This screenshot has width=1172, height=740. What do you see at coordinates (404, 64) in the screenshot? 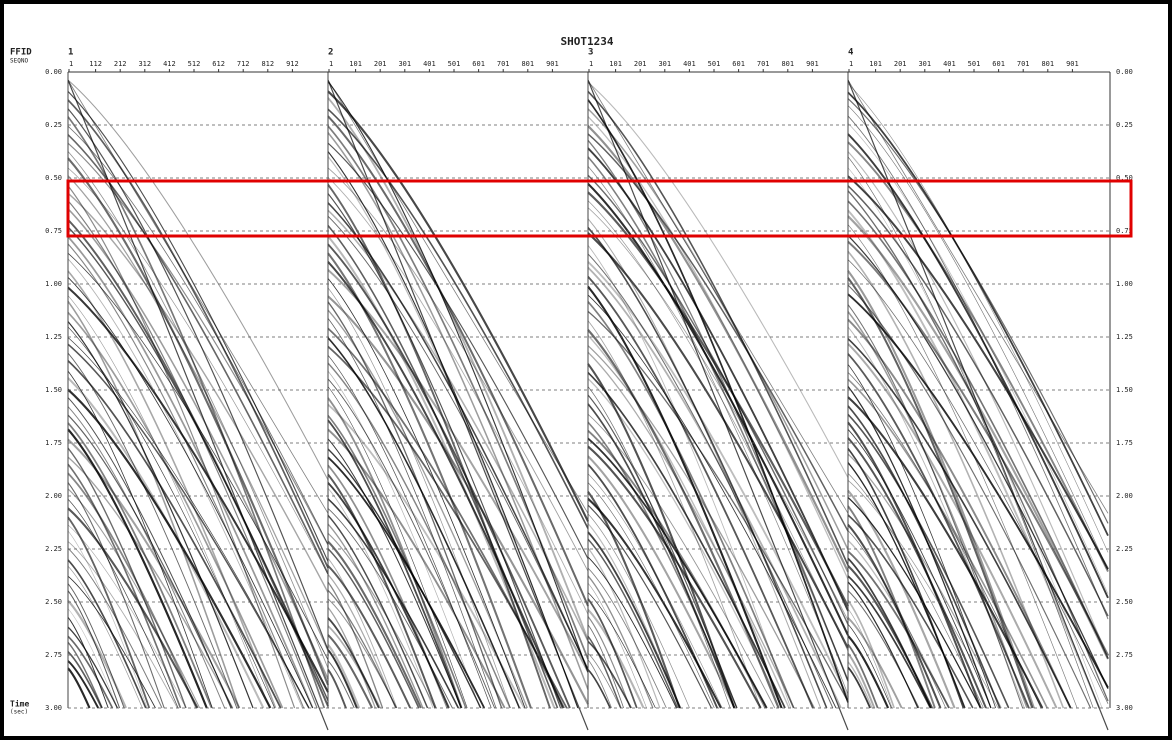
I see `x-tick-label: 301` at bounding box center [404, 64].